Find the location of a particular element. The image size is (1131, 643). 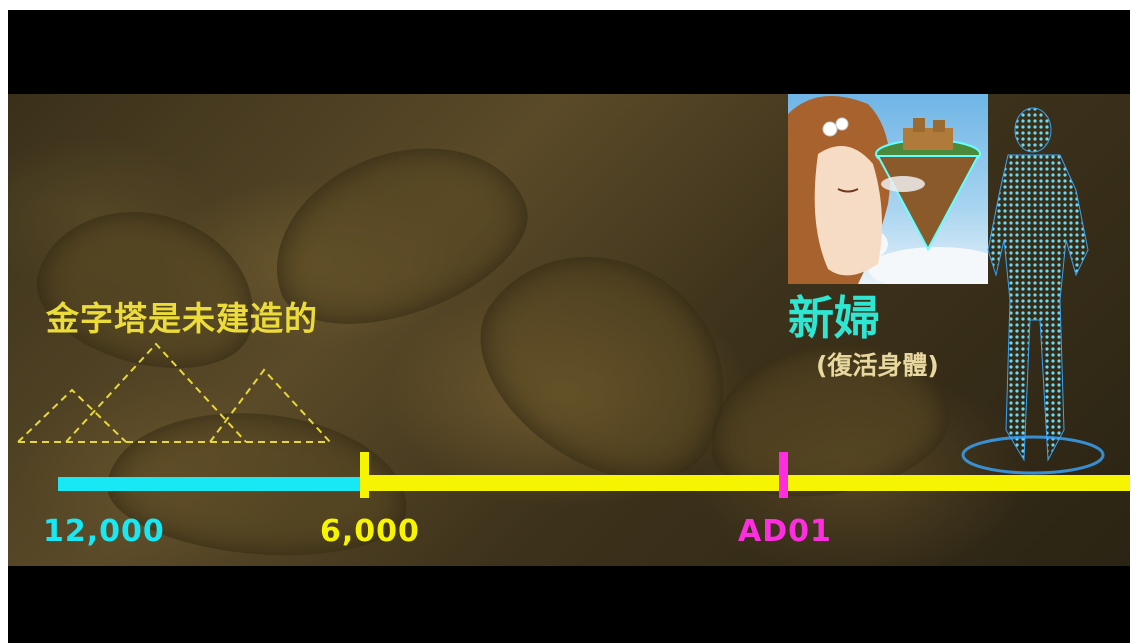

headline-text: 金字塔是未建造的 is located at coordinates (182, 318).